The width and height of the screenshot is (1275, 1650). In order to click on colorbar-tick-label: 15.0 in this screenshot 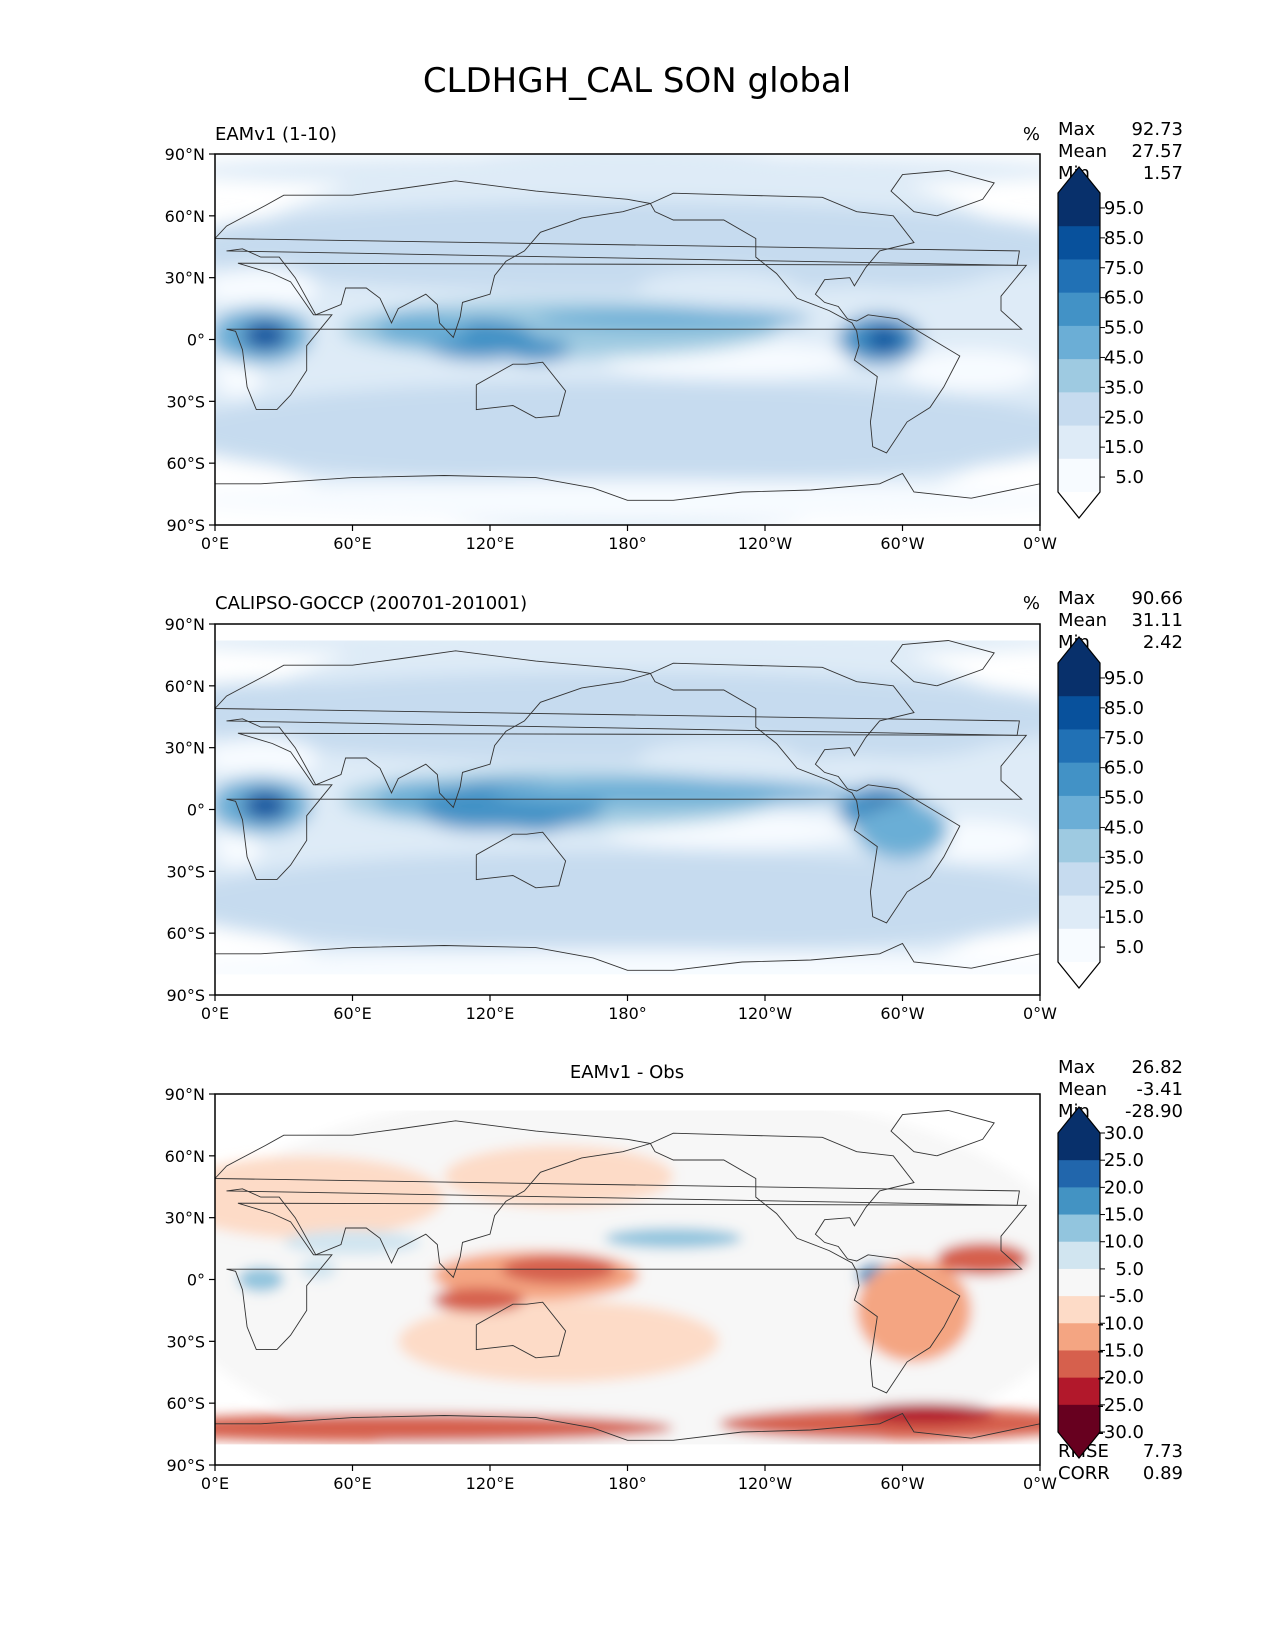, I will do `click(1124, 917)`.